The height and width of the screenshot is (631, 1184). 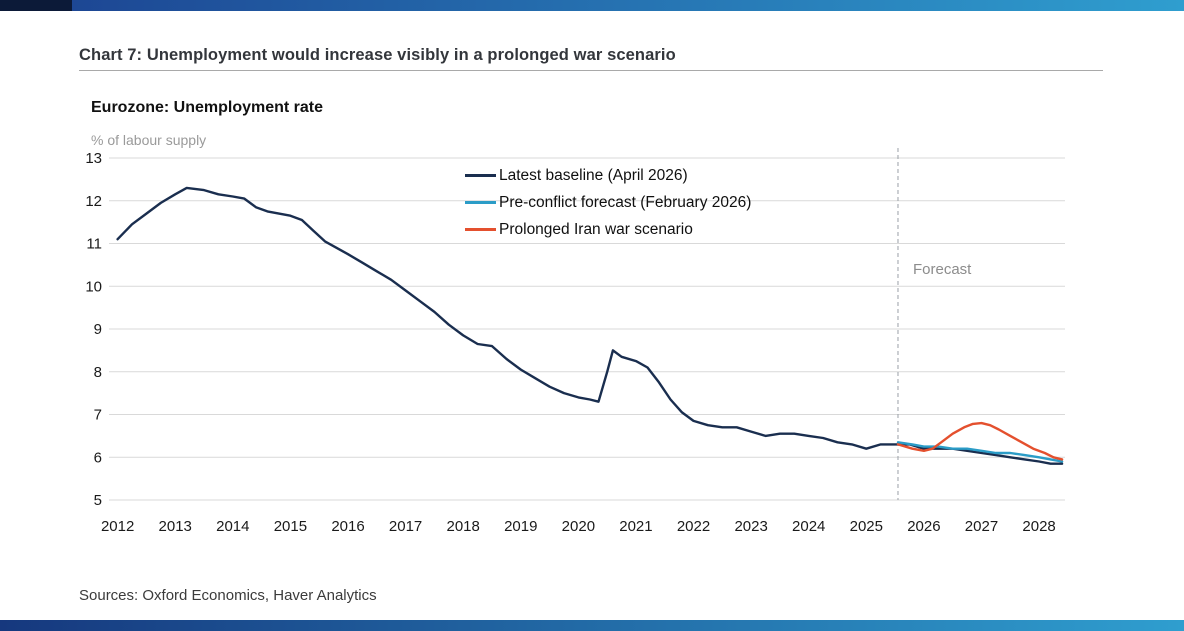 I want to click on svg-text: 2023, so click(x=750, y=526).